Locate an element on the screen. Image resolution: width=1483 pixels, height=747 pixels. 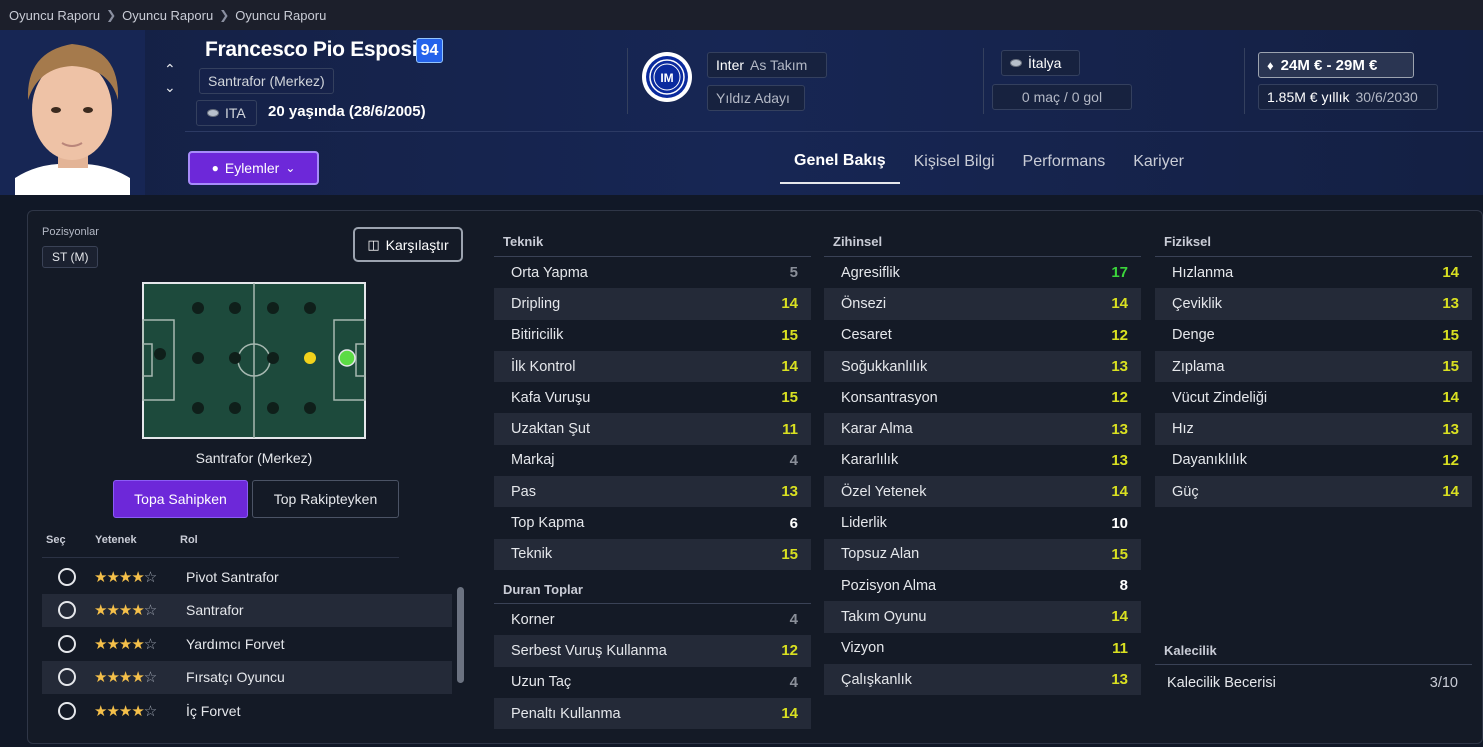
role-column-header: Rol is located at coordinates (189, 540).